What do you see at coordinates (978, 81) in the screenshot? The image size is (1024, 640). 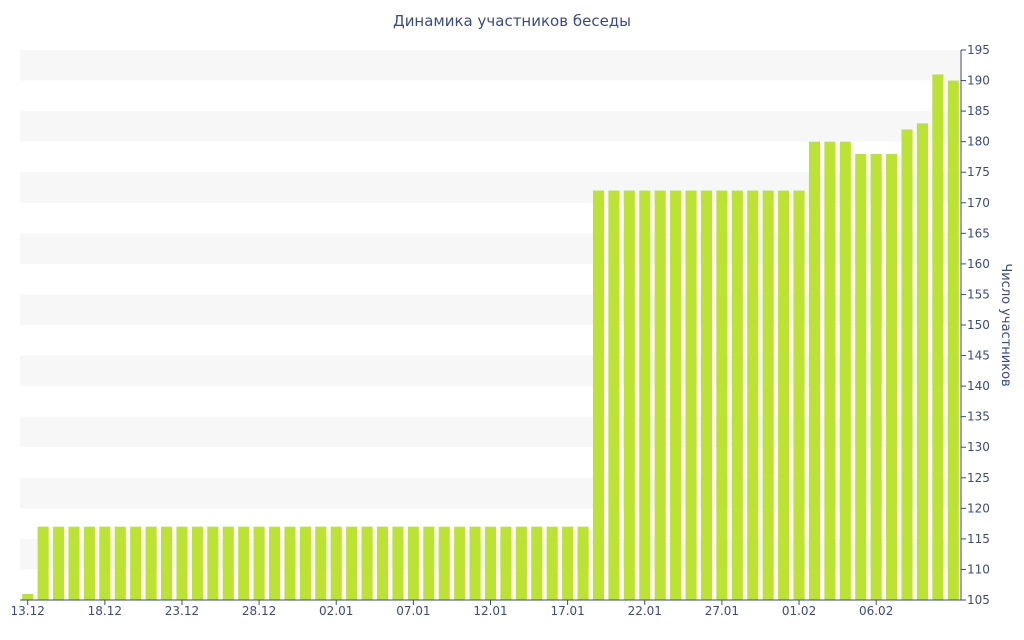 I see `y-tick-label: 190` at bounding box center [978, 81].